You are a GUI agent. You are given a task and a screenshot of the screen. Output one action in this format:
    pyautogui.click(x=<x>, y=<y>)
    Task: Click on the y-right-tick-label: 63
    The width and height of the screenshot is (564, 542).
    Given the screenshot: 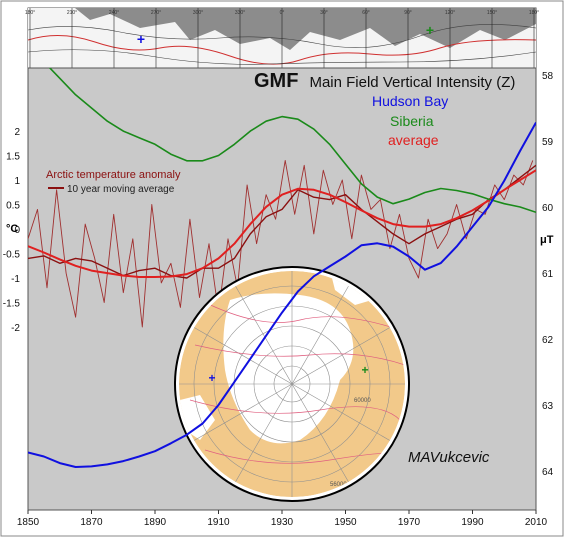 What is the action you would take?
    pyautogui.click(x=548, y=406)
    